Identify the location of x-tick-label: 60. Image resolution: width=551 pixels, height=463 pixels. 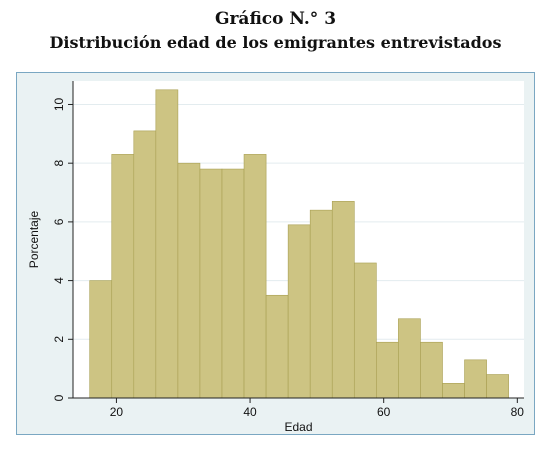
(384, 412).